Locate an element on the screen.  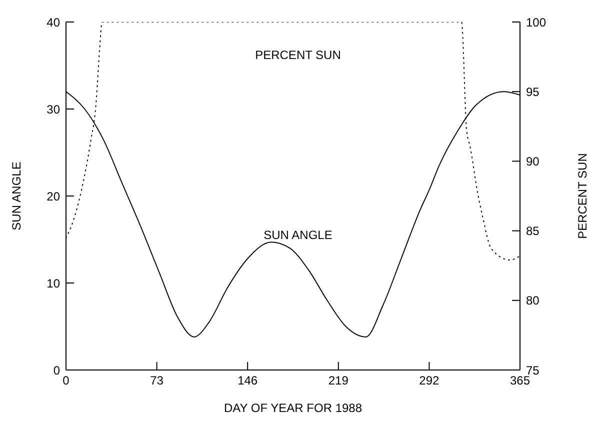
x-tick-label: 219 is located at coordinates (338, 381).